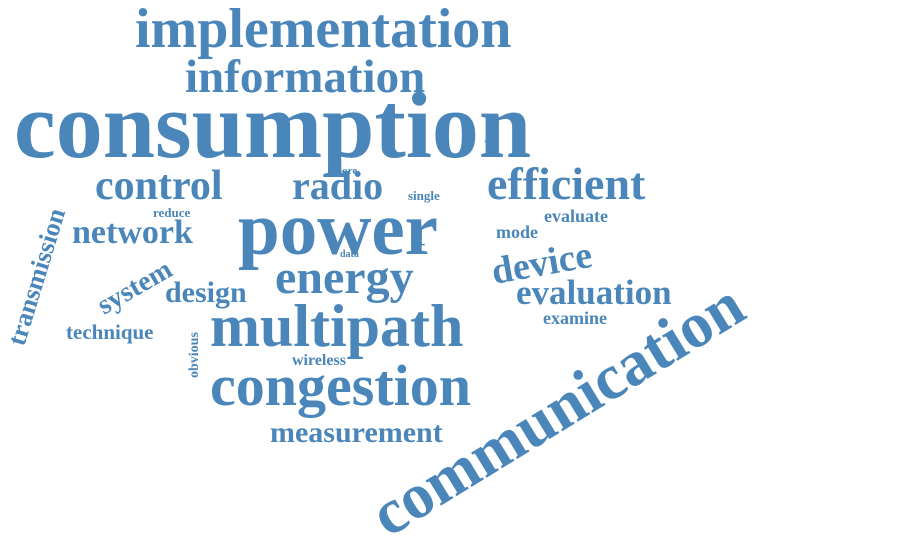  What do you see at coordinates (424, 195) in the screenshot?
I see `word-single: single` at bounding box center [424, 195].